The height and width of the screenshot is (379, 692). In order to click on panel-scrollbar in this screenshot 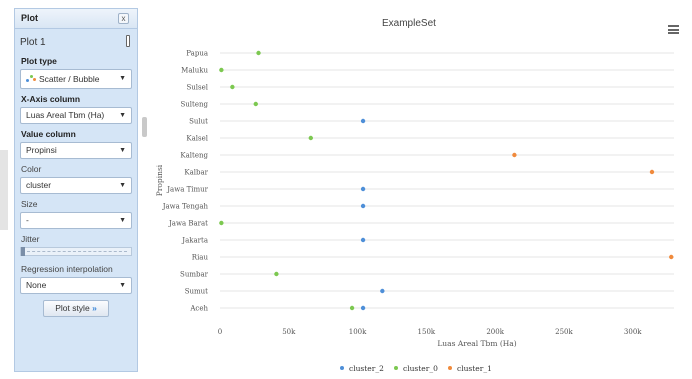, I will do `click(145, 191)`.